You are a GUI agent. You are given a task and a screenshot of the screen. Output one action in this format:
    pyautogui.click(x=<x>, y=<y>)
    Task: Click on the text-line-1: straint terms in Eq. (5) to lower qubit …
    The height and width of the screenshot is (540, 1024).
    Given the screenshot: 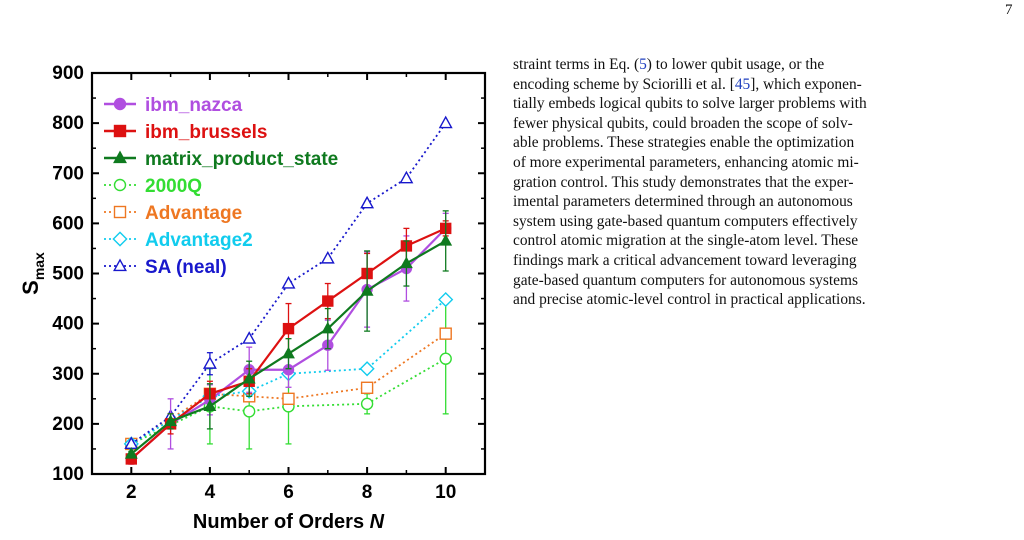 What is the action you would take?
    pyautogui.click(x=669, y=64)
    